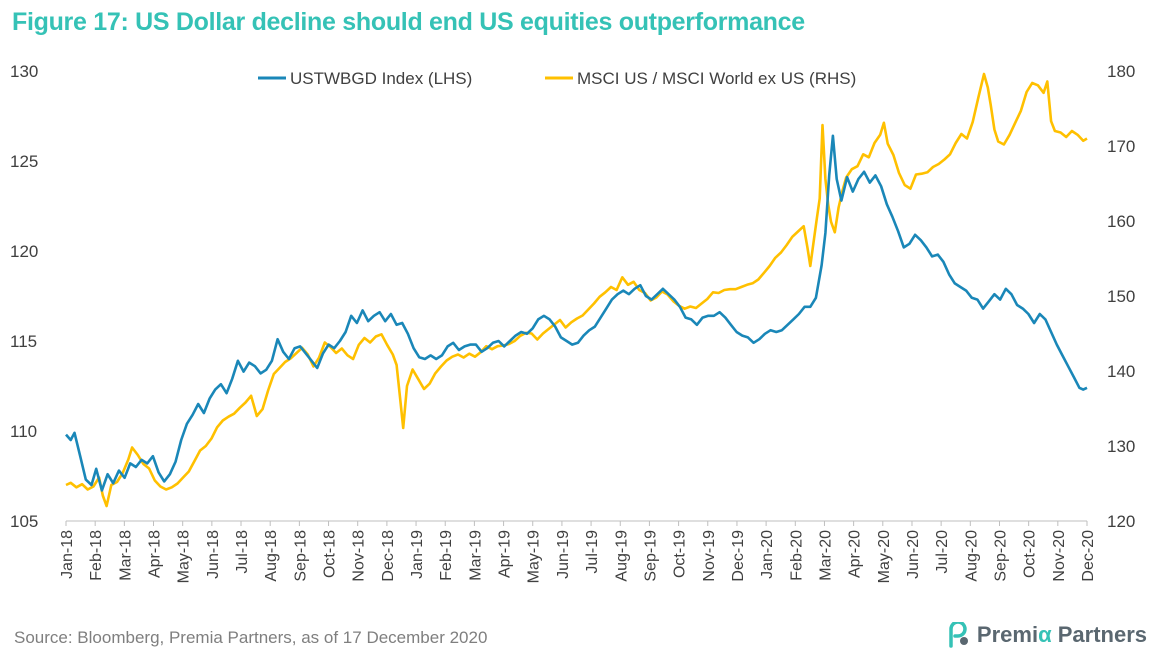 Image resolution: width=1159 pixels, height=665 pixels. I want to click on x-tick-label: Nov-20, so click(1059, 556).